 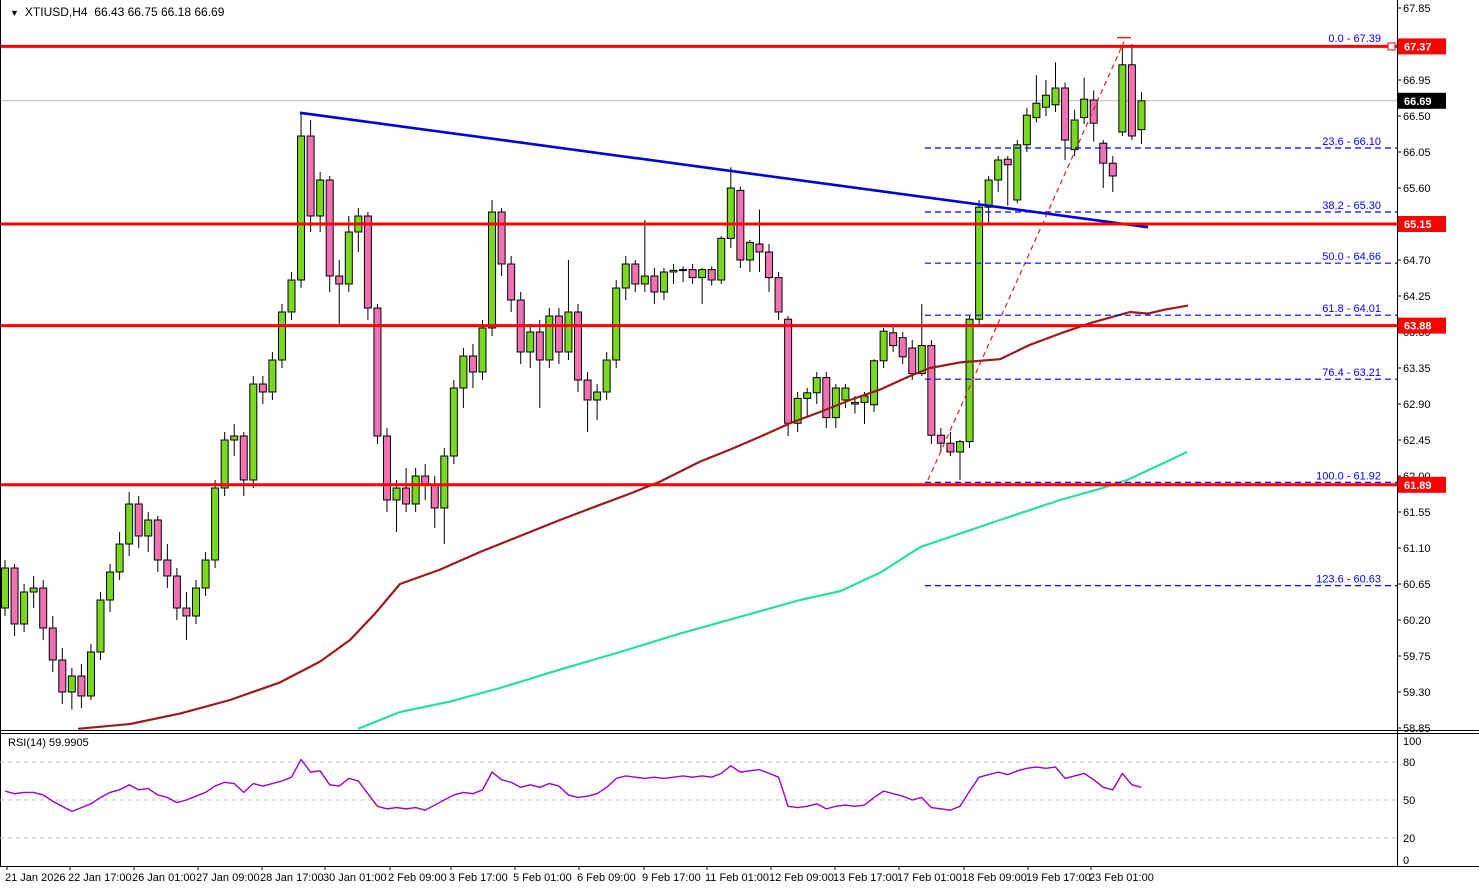 I want to click on price-tick-label: 62.45, so click(x=1417, y=441).